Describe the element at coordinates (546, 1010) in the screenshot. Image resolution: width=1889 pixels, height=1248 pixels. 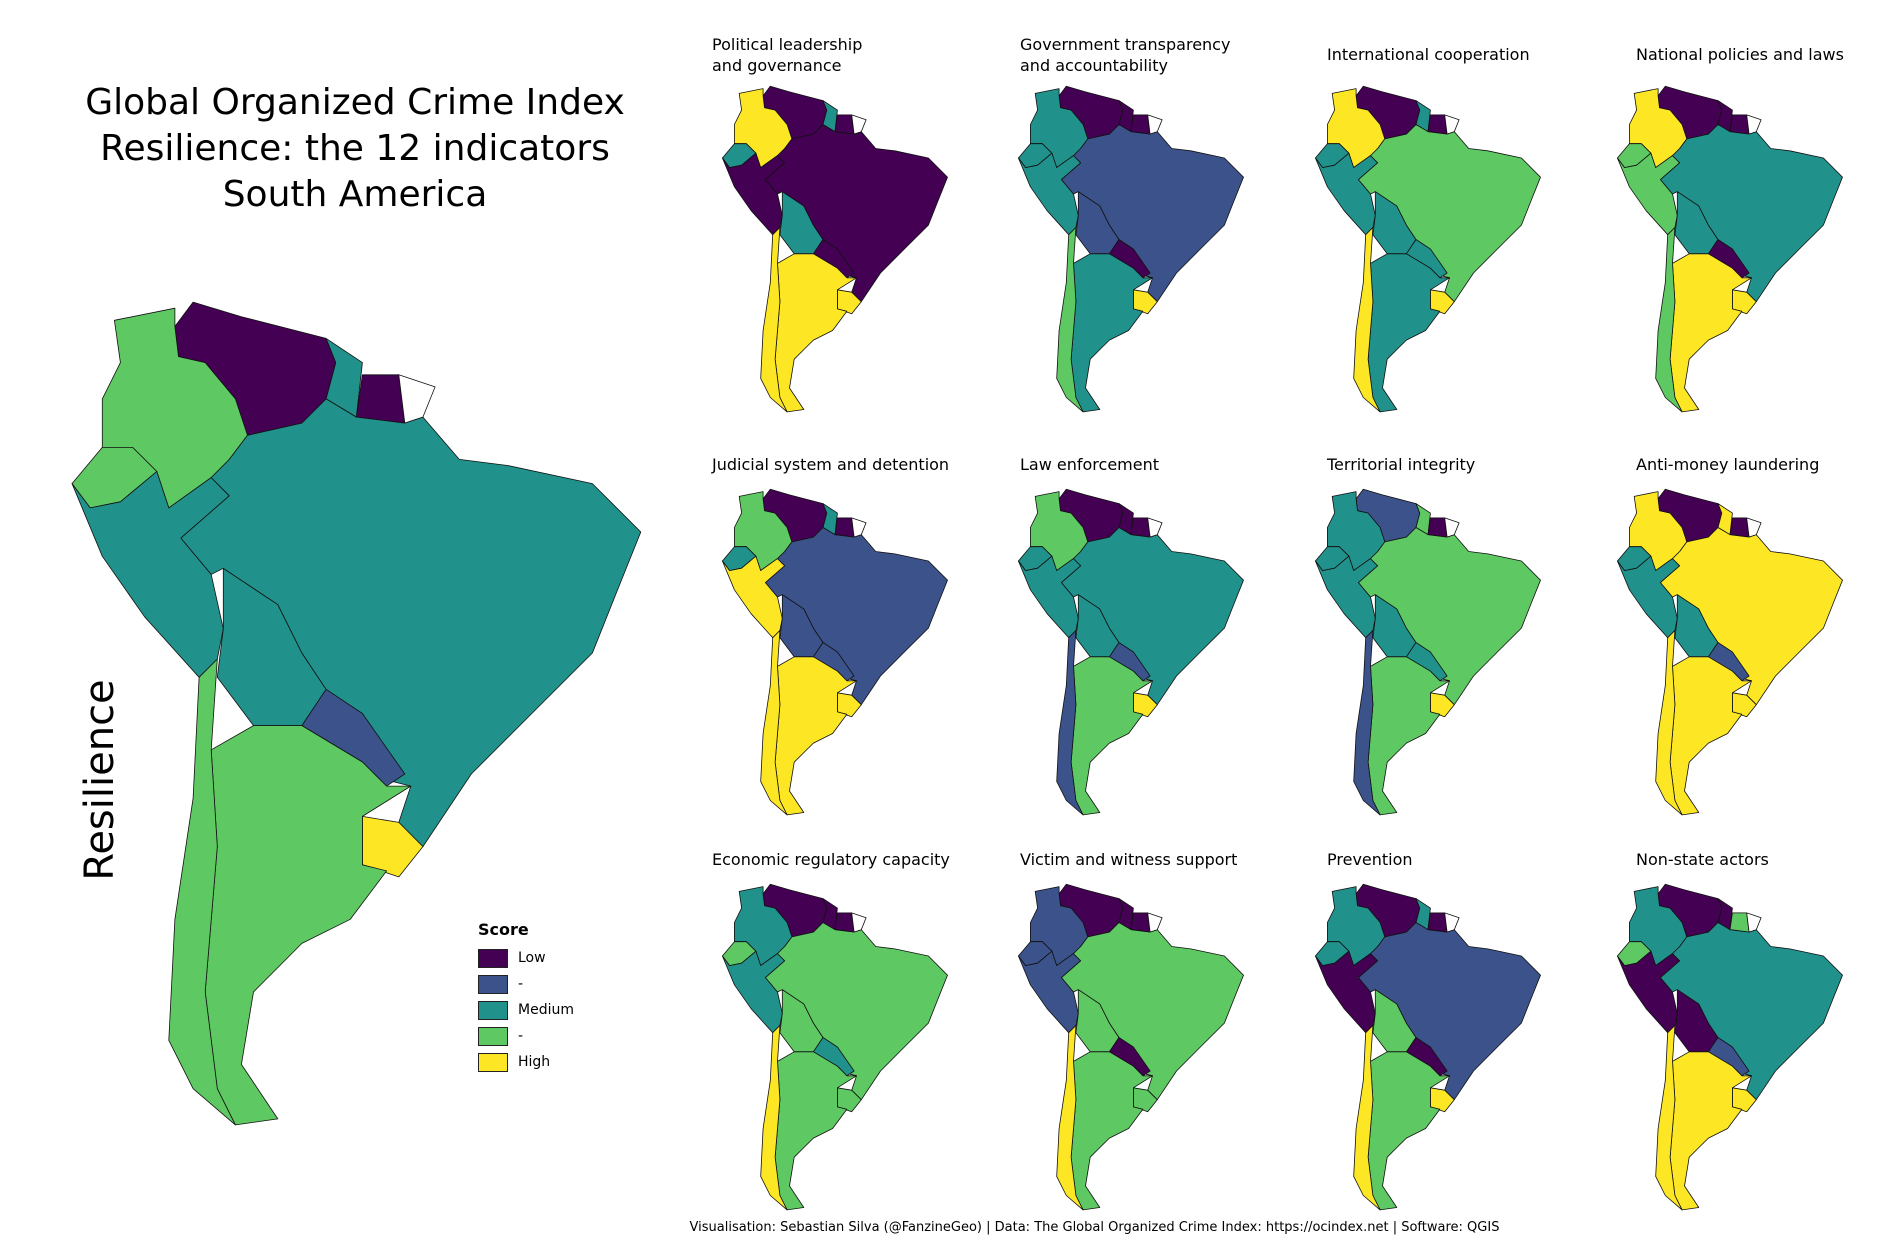
I see `legend-label: Medium` at that location.